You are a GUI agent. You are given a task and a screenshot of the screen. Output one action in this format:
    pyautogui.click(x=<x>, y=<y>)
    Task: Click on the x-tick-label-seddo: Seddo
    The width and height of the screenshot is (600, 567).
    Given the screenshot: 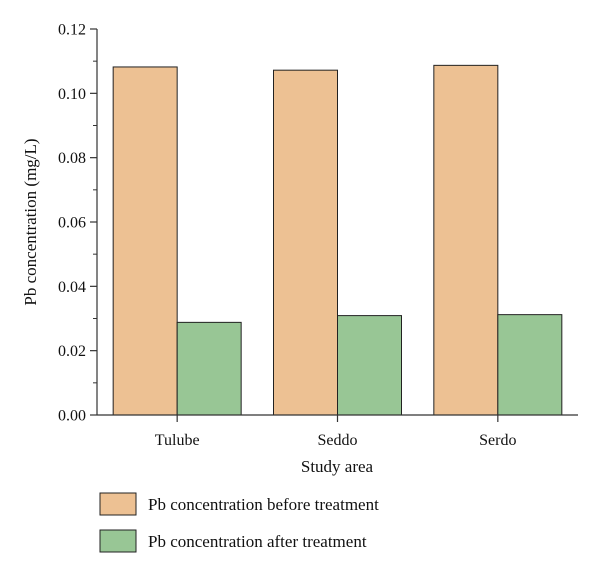 What is the action you would take?
    pyautogui.click(x=338, y=440)
    